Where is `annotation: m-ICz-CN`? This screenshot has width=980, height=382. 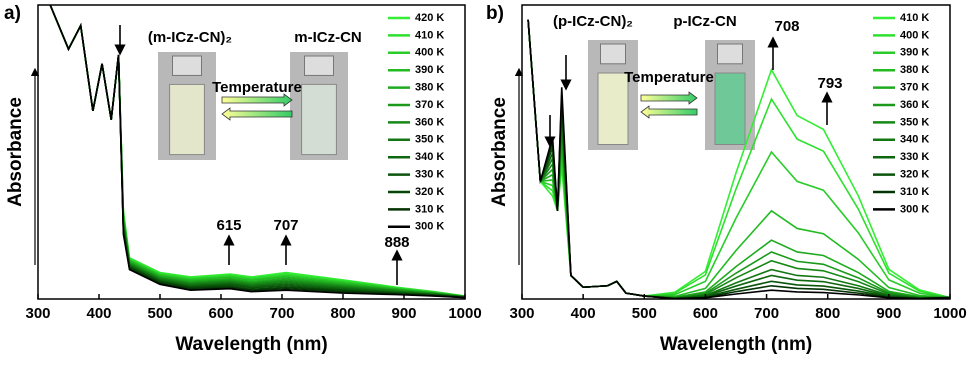 annotation: m-ICz-CN is located at coordinates (328, 37).